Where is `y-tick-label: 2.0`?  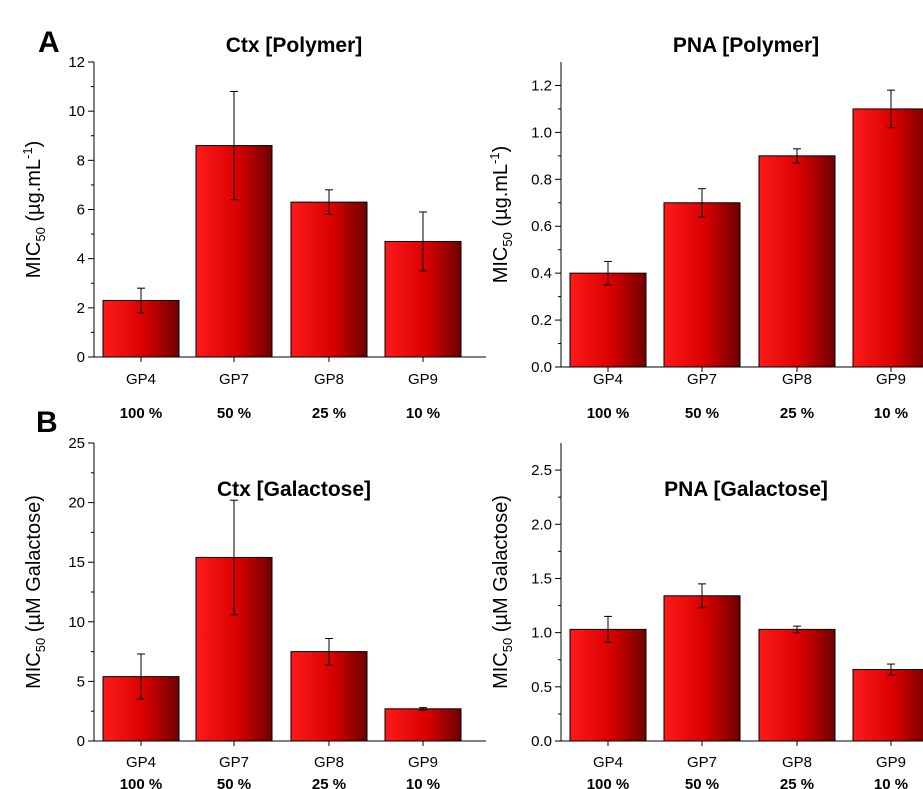
y-tick-label: 2.0 is located at coordinates (541, 524).